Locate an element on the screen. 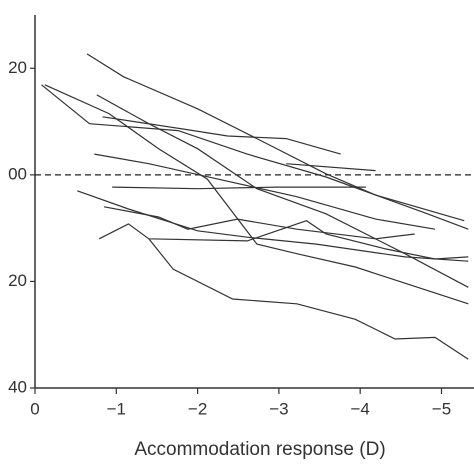  x-tick-label: 0 is located at coordinates (34, 408).